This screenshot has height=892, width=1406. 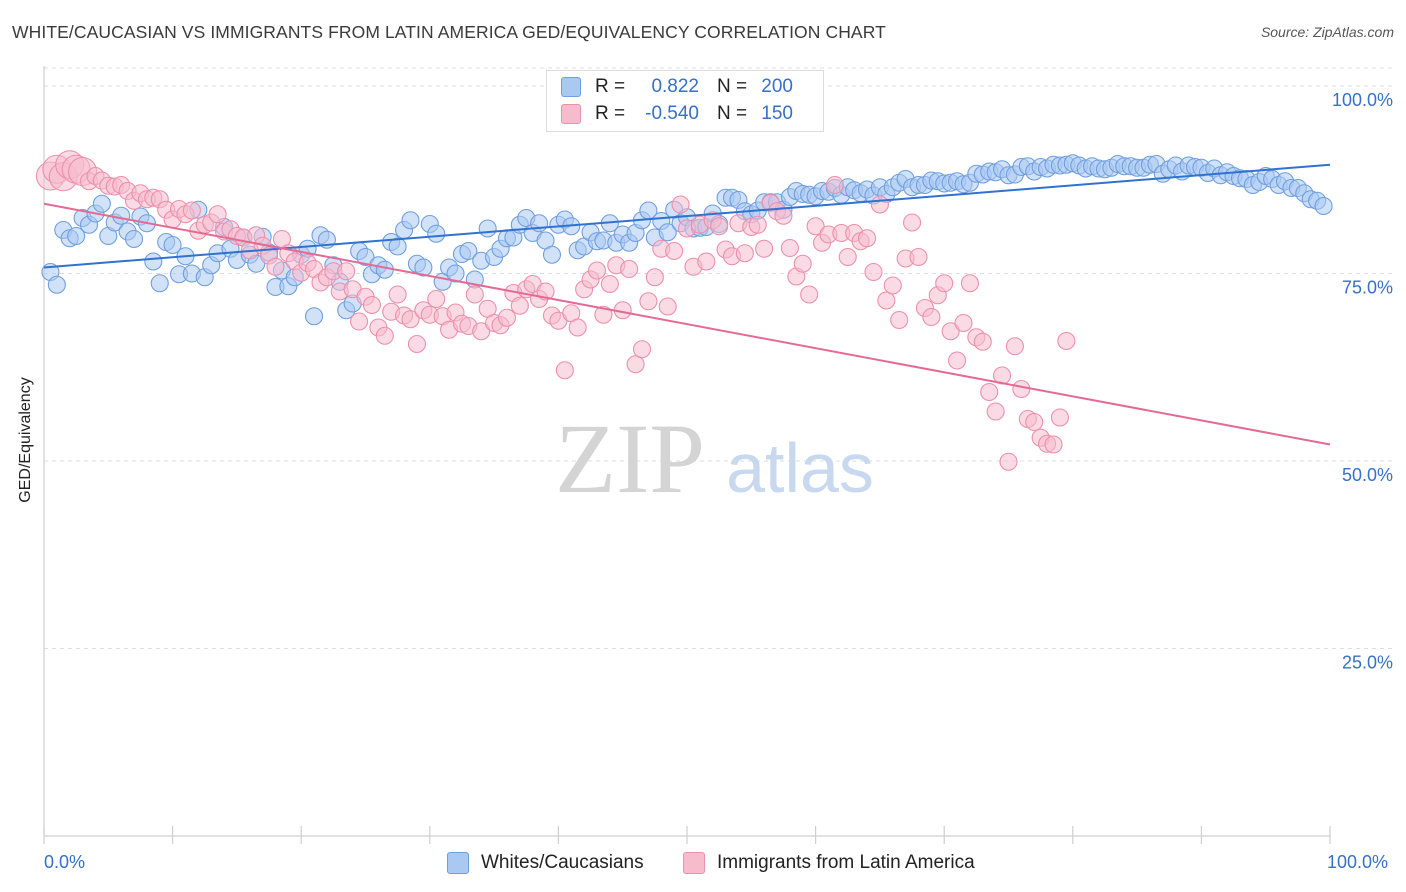 What do you see at coordinates (1367, 663) in the screenshot?
I see `y-tick-label: 25.0%` at bounding box center [1367, 663].